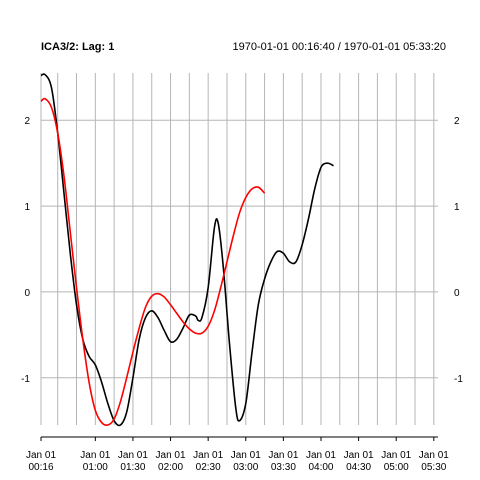 The image size is (480, 480). What do you see at coordinates (77, 47) in the screenshot?
I see `chart-title: ICA3/2: Lag: 1` at bounding box center [77, 47].